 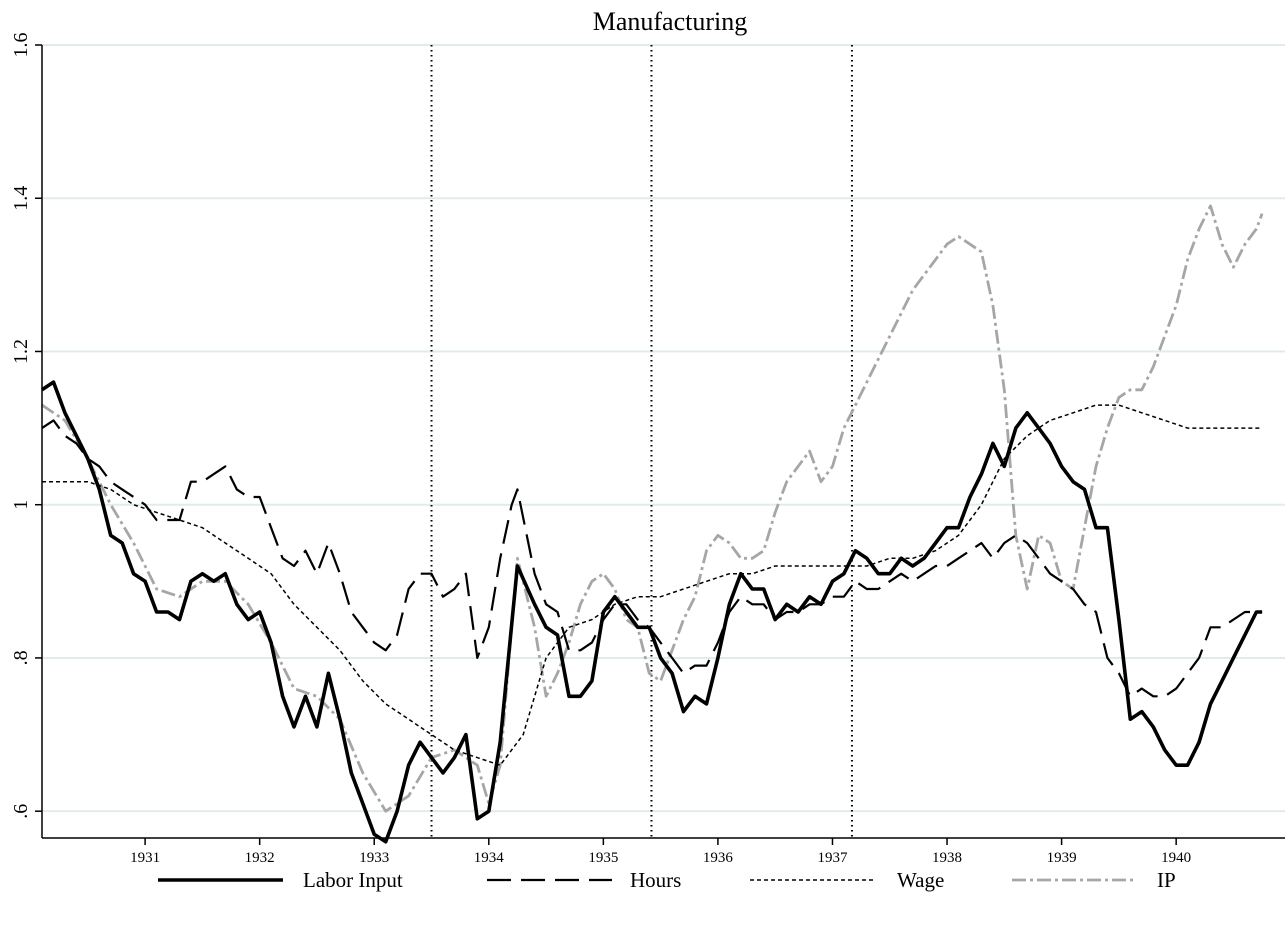 I want to click on legend: Labor Input Hours Wage IP, so click(x=667, y=880).